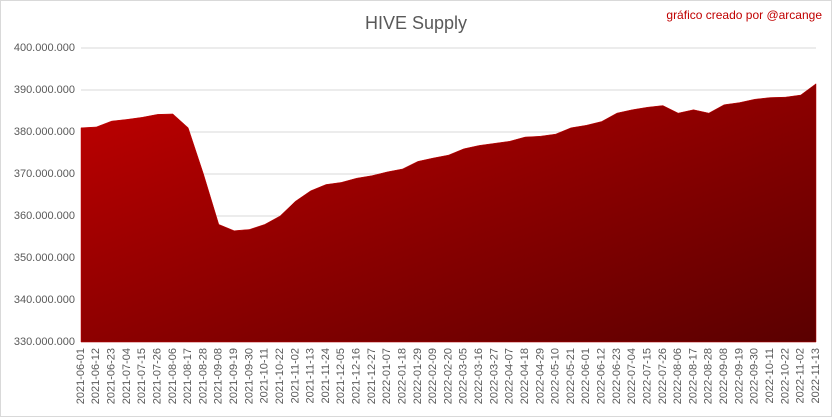 The image size is (832, 417). What do you see at coordinates (586, 376) in the screenshot?
I see `x-tick-label: 2022-06-01` at bounding box center [586, 376].